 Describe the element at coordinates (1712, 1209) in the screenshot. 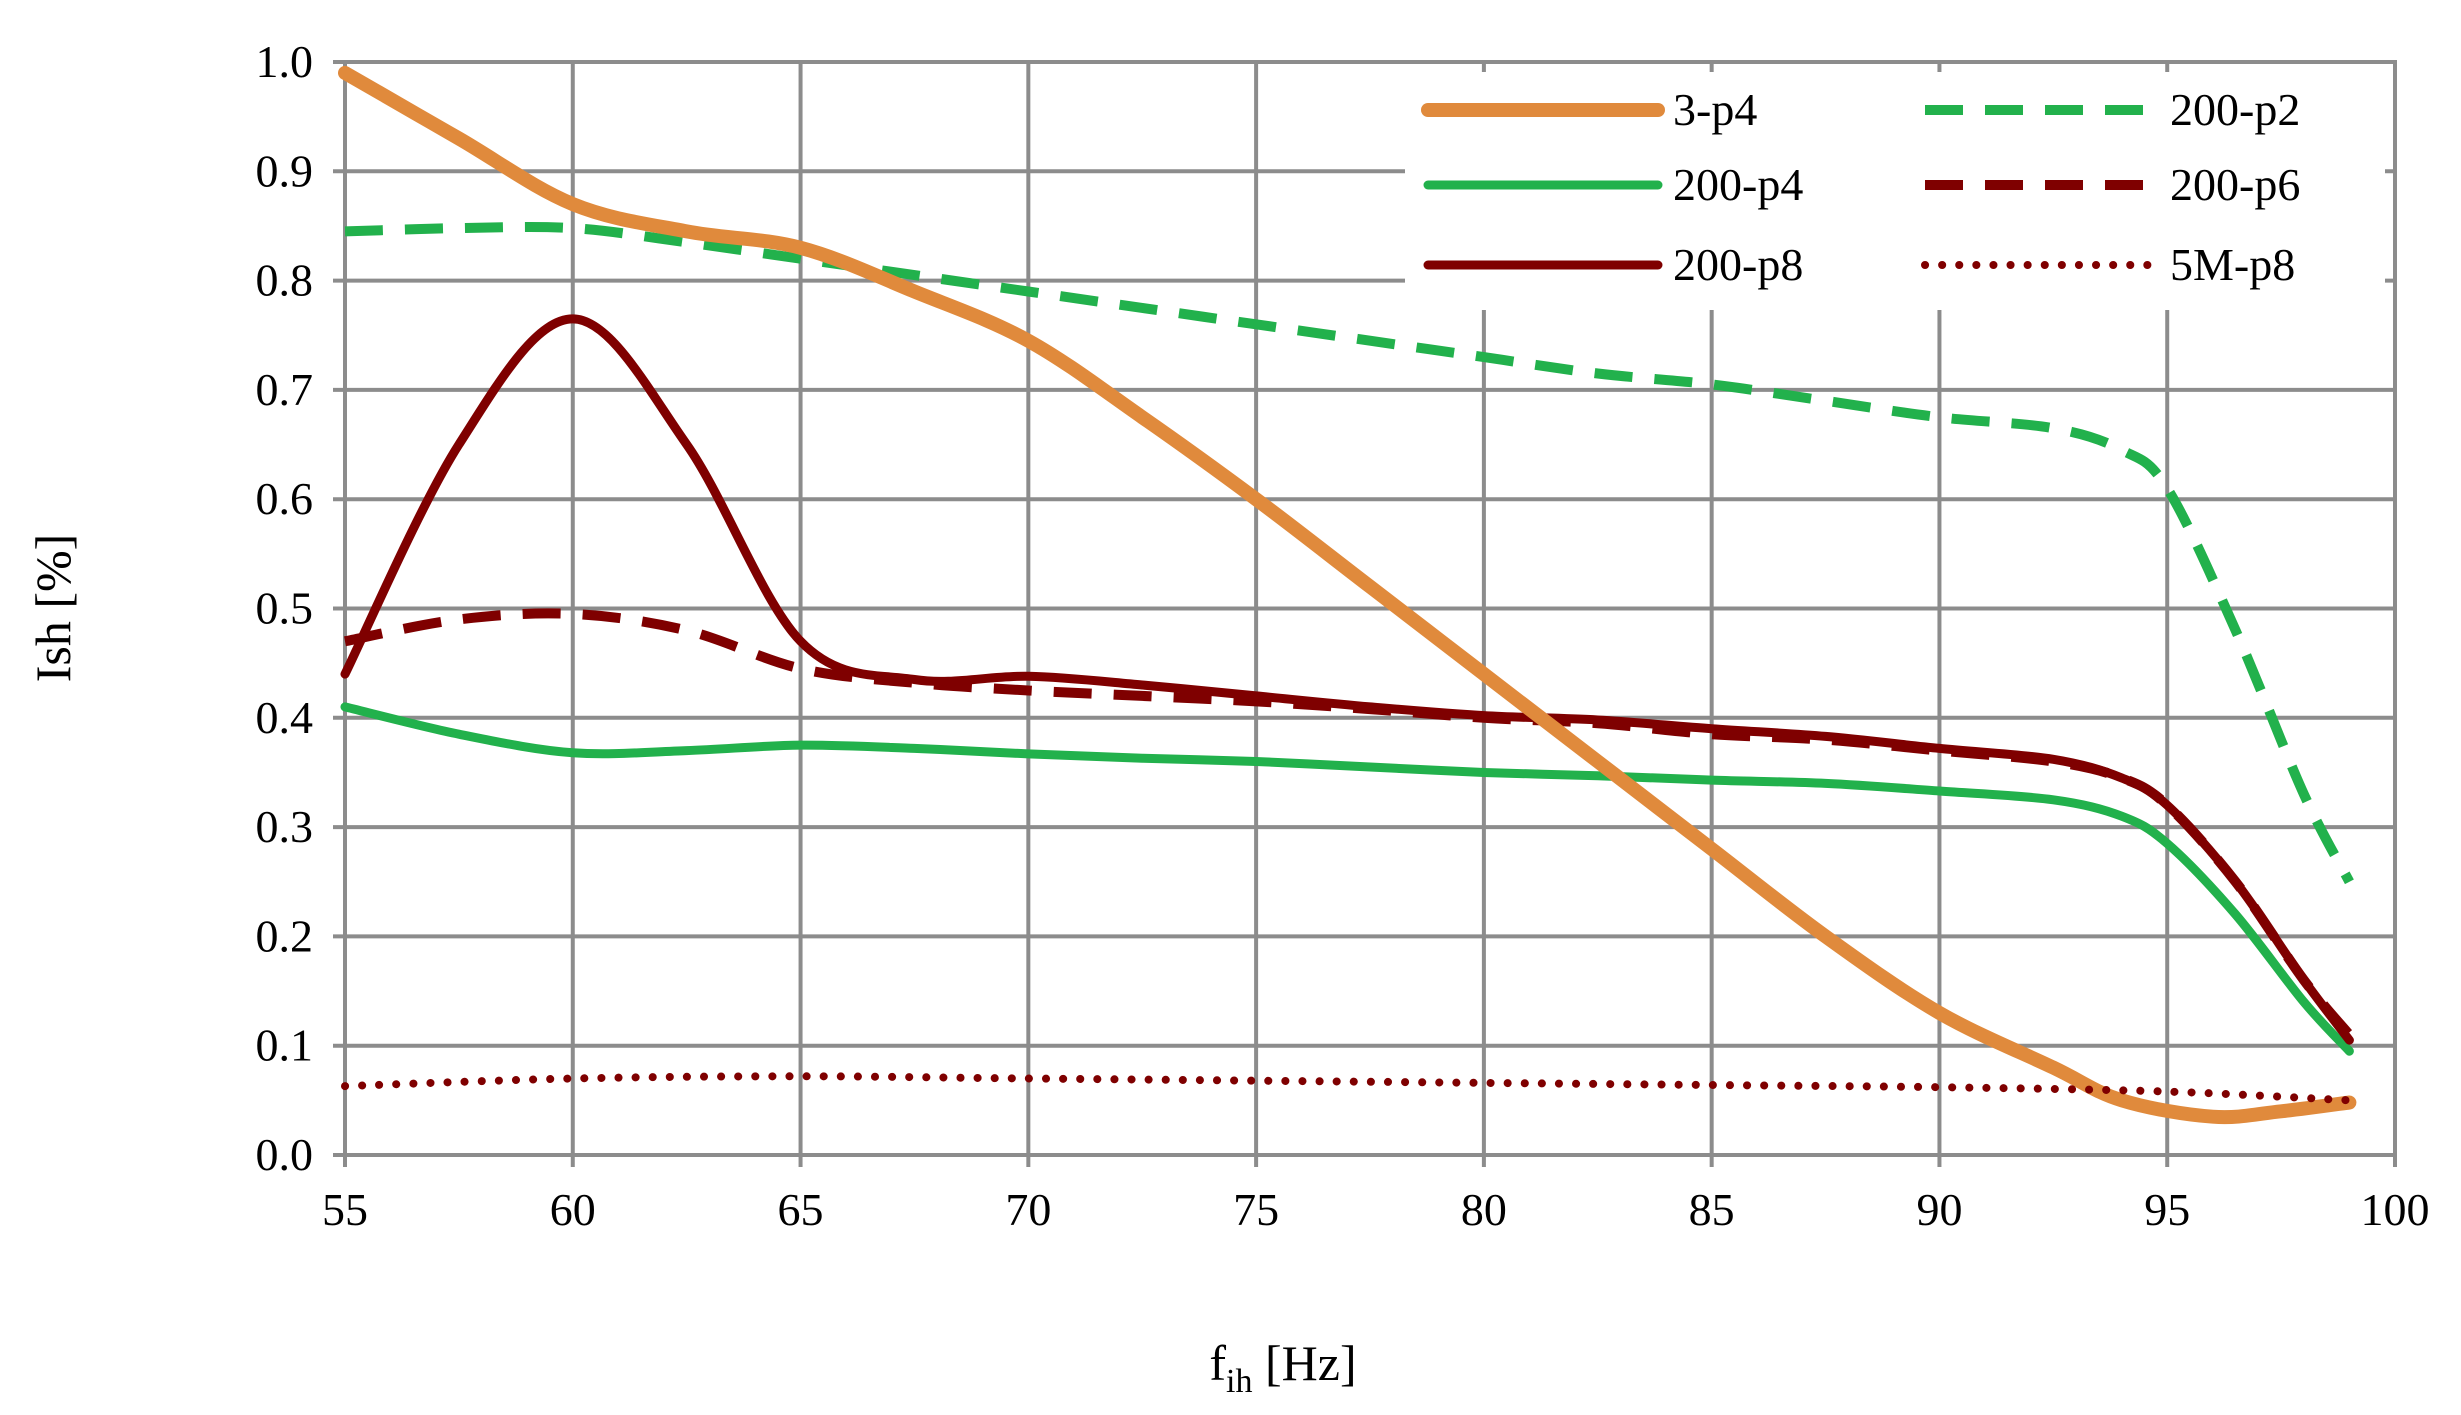

I see `x-tick-label: 85` at that location.